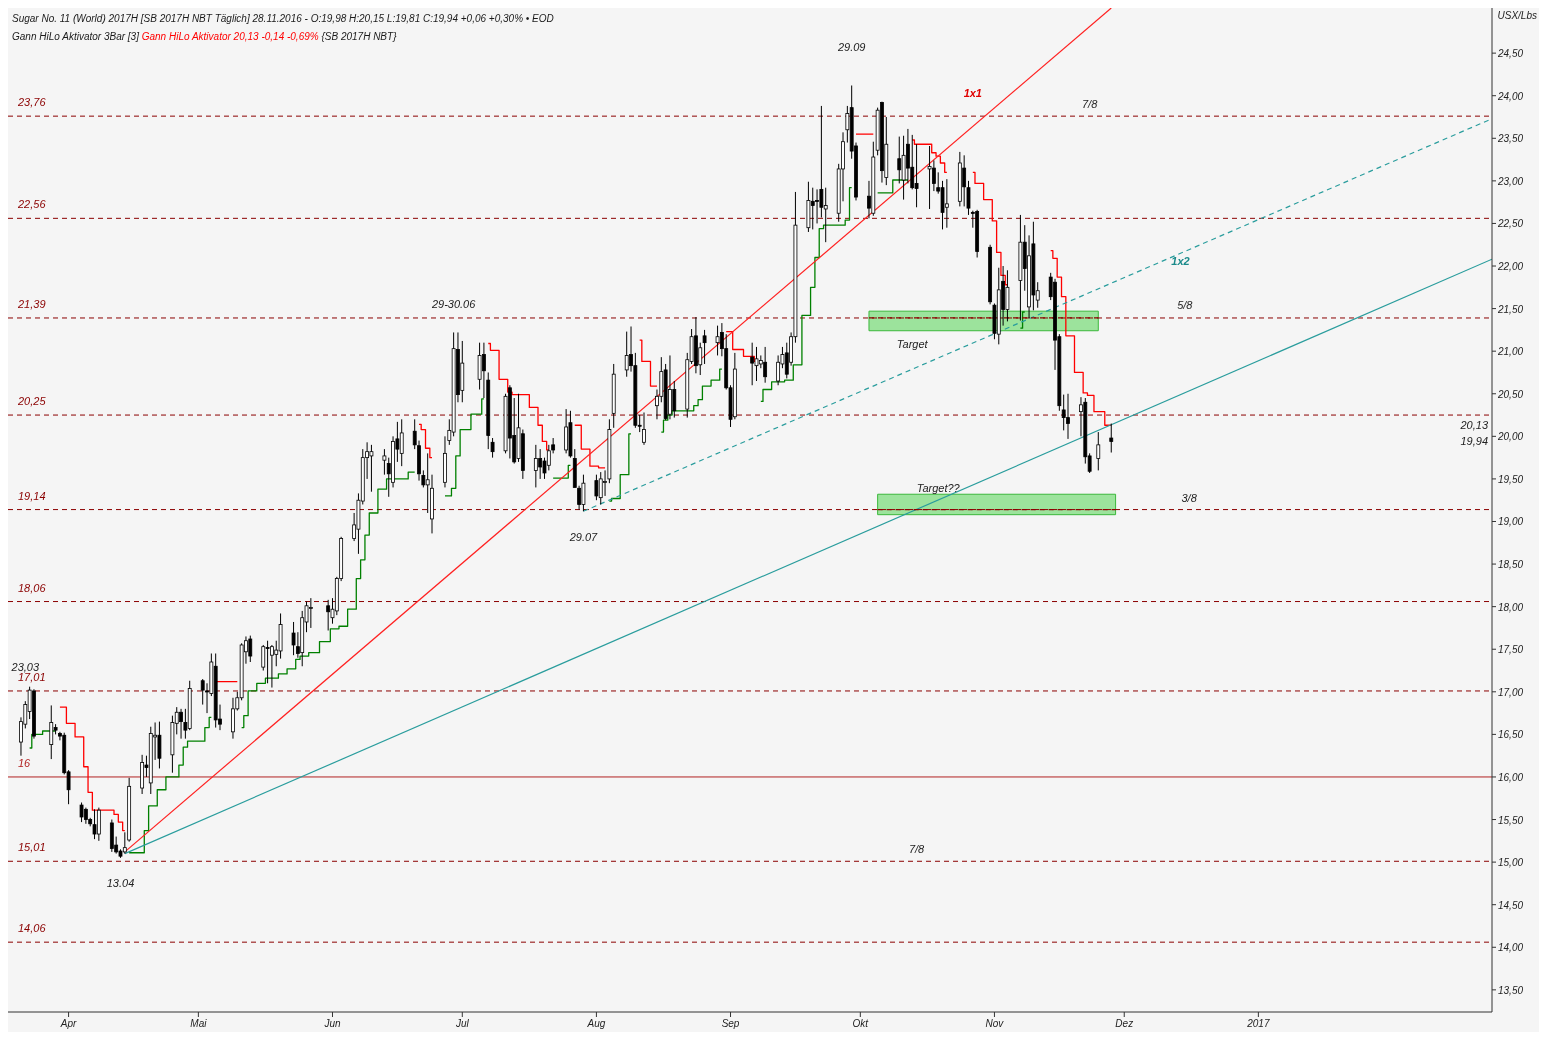 The width and height of the screenshot is (1547, 1040). Describe the element at coordinates (68, 1023) in the screenshot. I see `x-tick-label: Apr` at that location.